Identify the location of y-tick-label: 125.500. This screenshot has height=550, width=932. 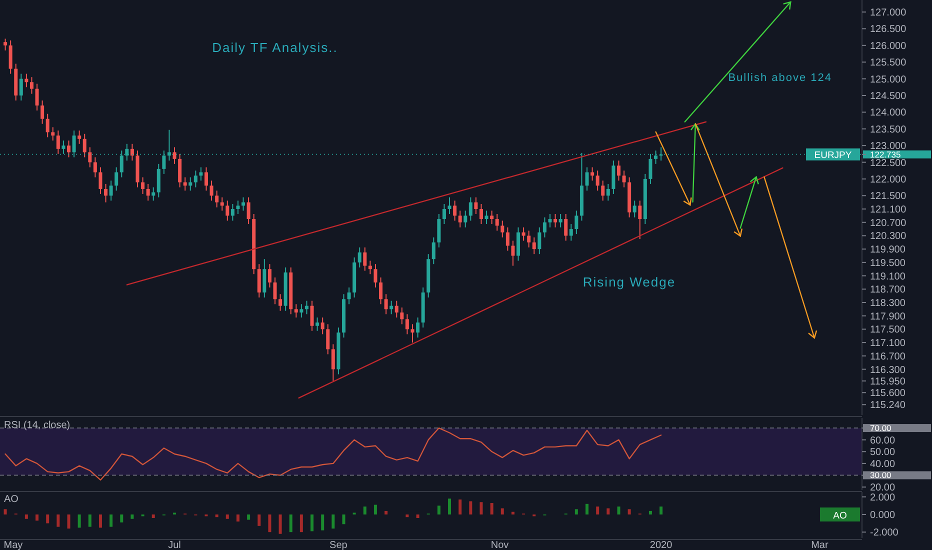
(888, 63).